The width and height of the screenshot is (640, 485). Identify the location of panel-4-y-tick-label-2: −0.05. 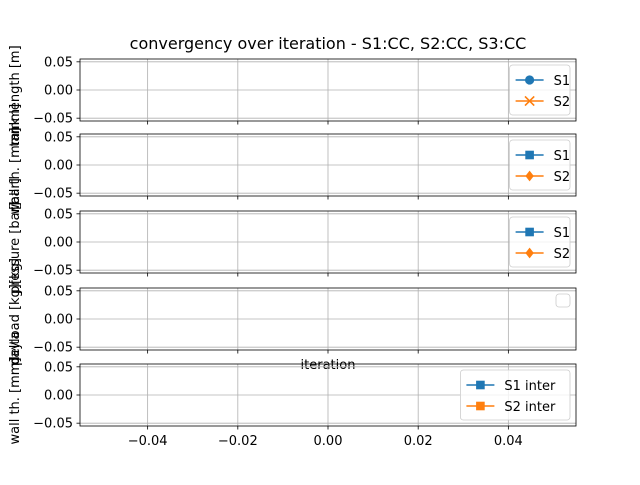
(53, 348).